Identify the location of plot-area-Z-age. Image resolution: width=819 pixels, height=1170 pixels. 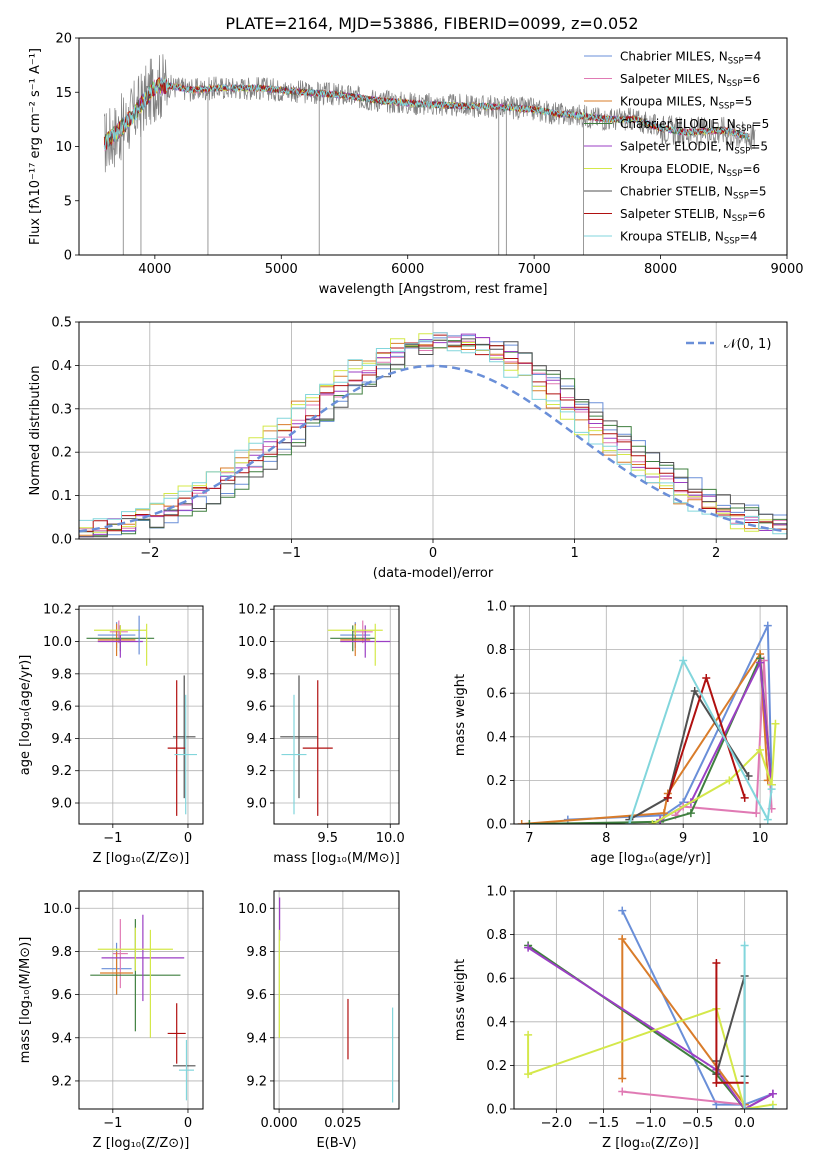
(141, 715).